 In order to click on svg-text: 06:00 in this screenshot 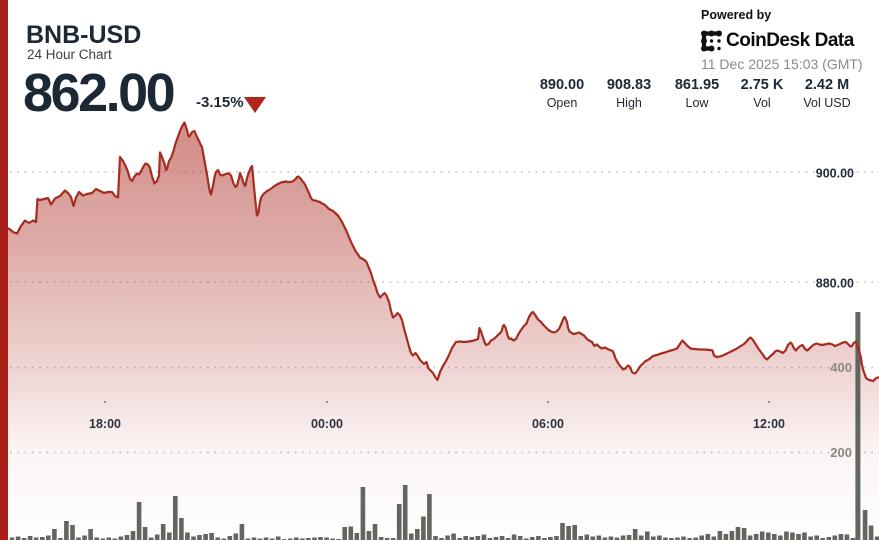, I will do `click(548, 424)`.